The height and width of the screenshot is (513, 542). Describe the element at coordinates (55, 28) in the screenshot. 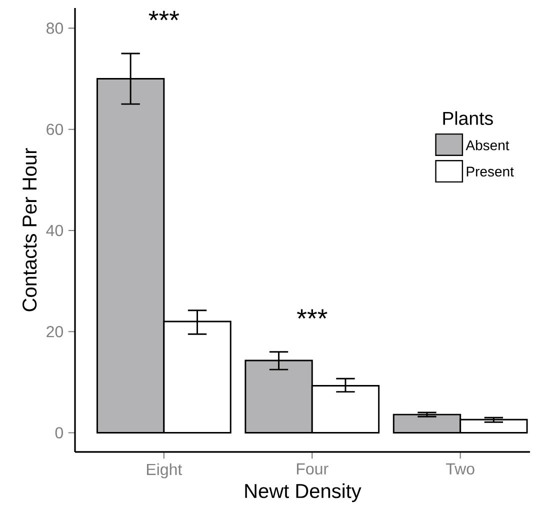

I see `y-tick-label: 80` at that location.